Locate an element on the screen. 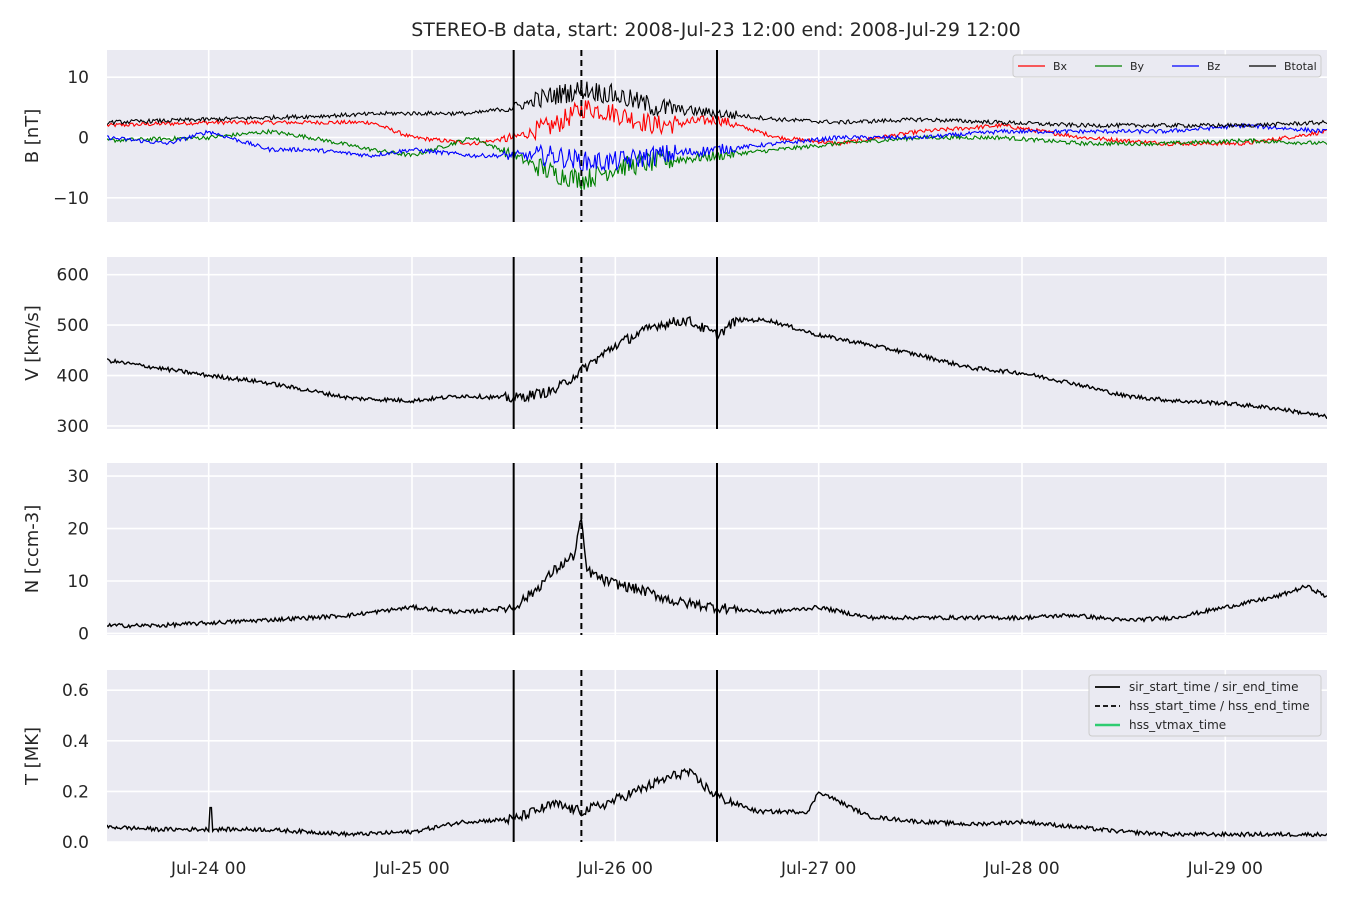 The image size is (1350, 904). y-tick-label: 300 is located at coordinates (73, 427).